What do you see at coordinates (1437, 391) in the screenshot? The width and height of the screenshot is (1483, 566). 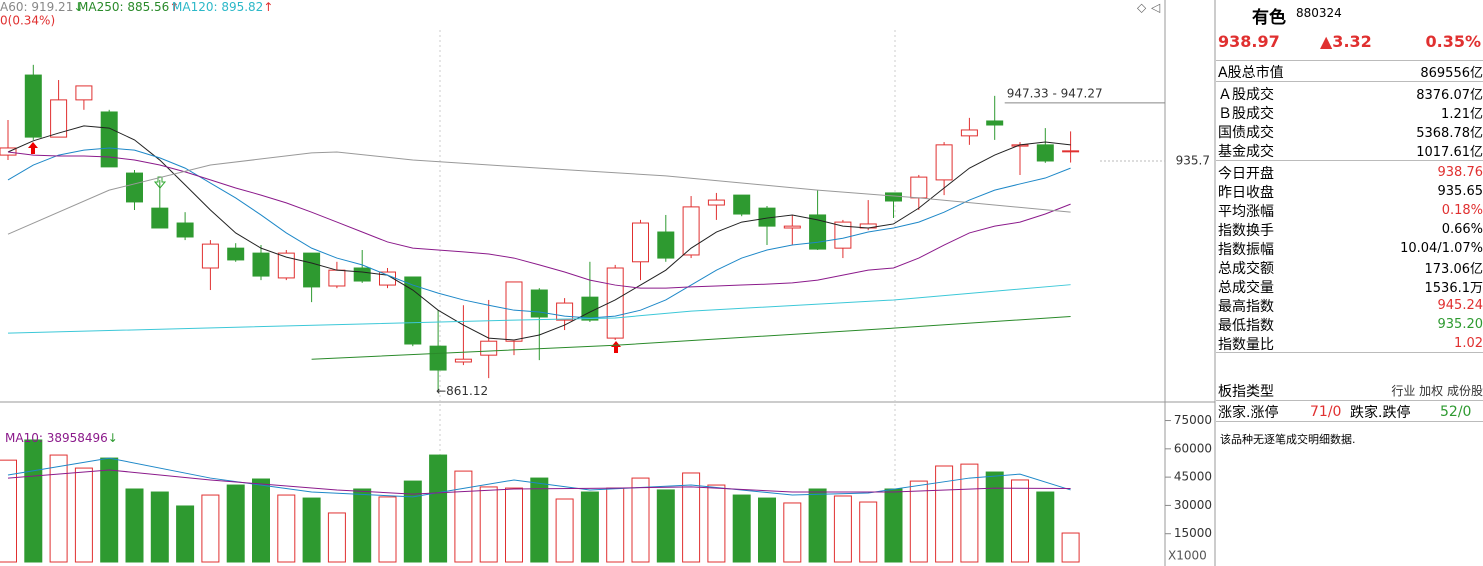 I see `type-value: 行业 加权 成份股` at bounding box center [1437, 391].